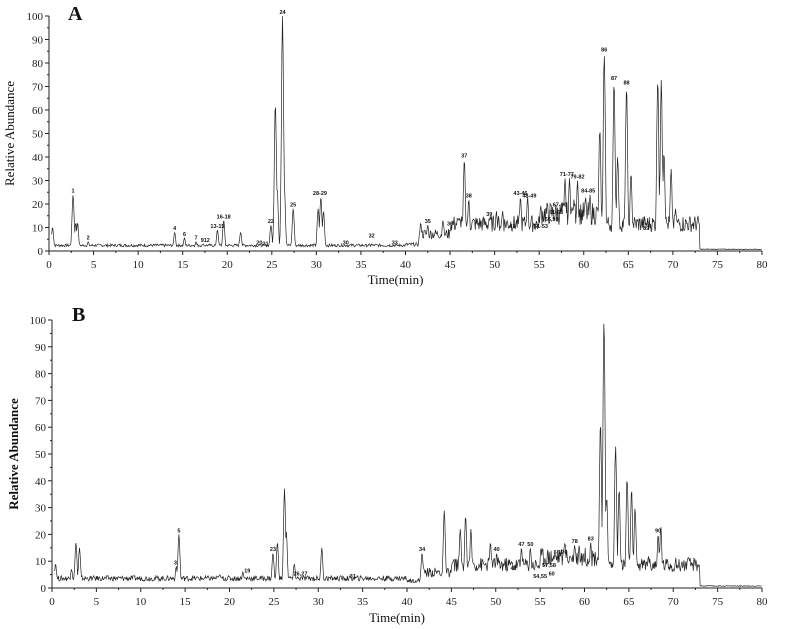 The height and width of the screenshot is (629, 790). What do you see at coordinates (422, 550) in the screenshot?
I see `peak-label: 34` at bounding box center [422, 550].